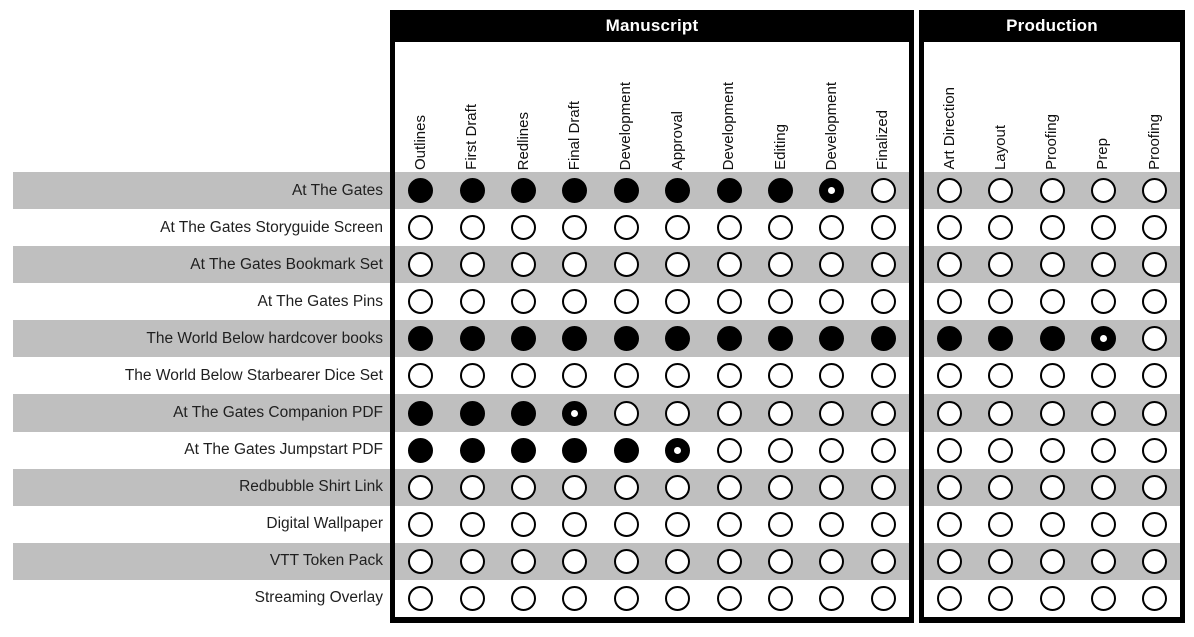 The image size is (1194, 637). Describe the element at coordinates (677, 140) in the screenshot. I see `column-header-label: Approval` at that location.